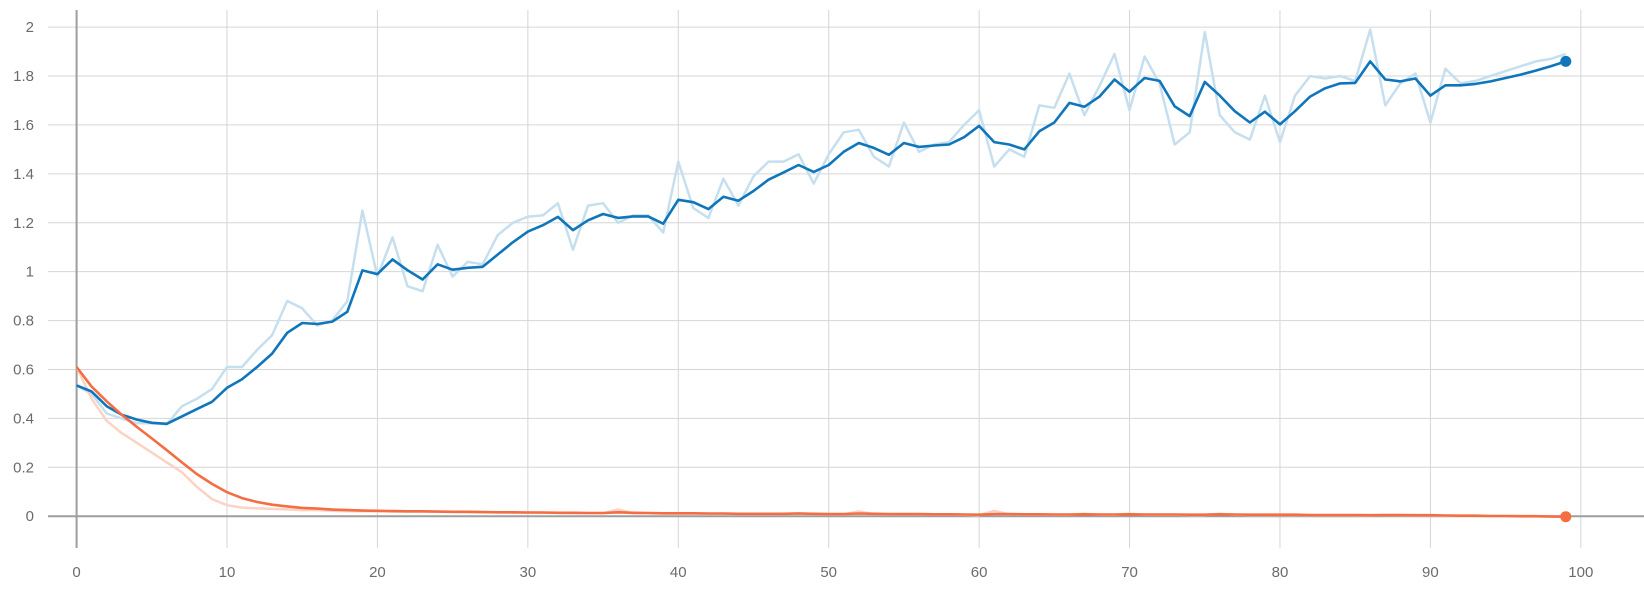  Describe the element at coordinates (1430, 572) in the screenshot. I see `x-tick-label: 90` at that location.